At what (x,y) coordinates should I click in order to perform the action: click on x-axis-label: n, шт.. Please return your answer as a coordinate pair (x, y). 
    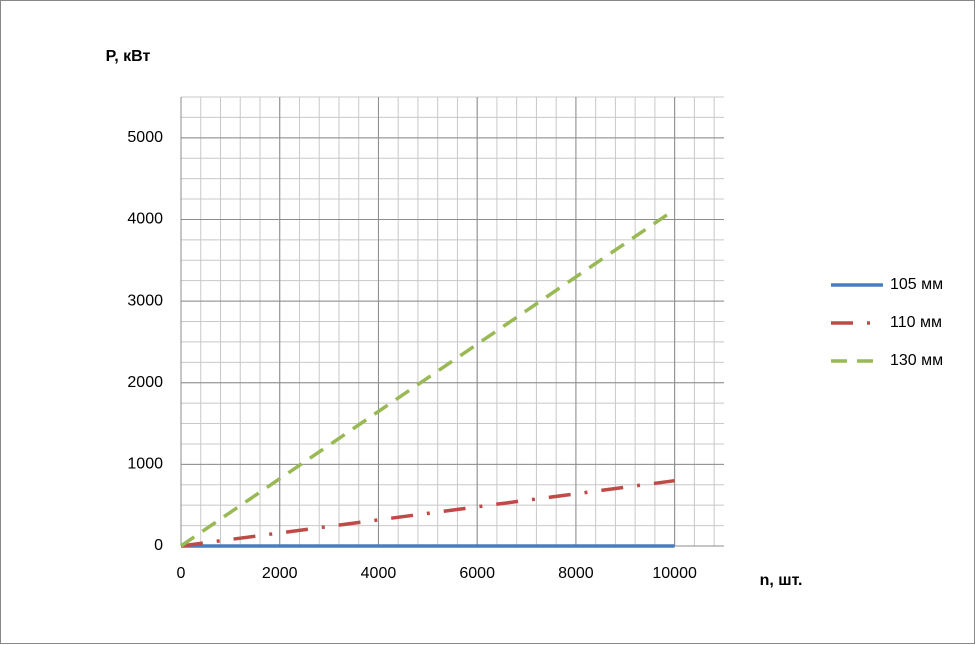
    Looking at the image, I should click on (781, 580).